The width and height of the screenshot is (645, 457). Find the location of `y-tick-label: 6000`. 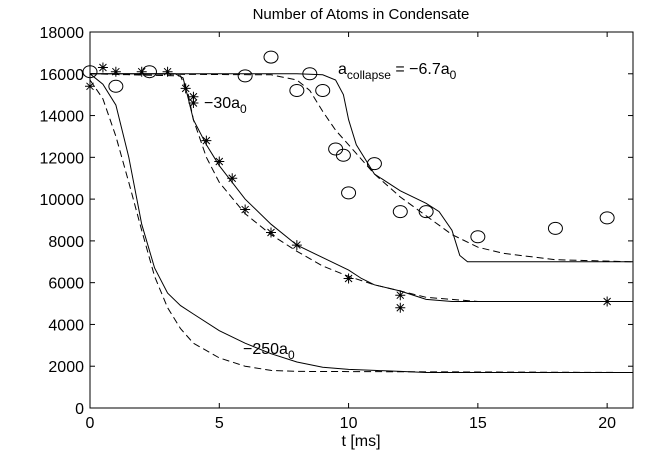

y-tick-label: 6000 is located at coordinates (66, 284).